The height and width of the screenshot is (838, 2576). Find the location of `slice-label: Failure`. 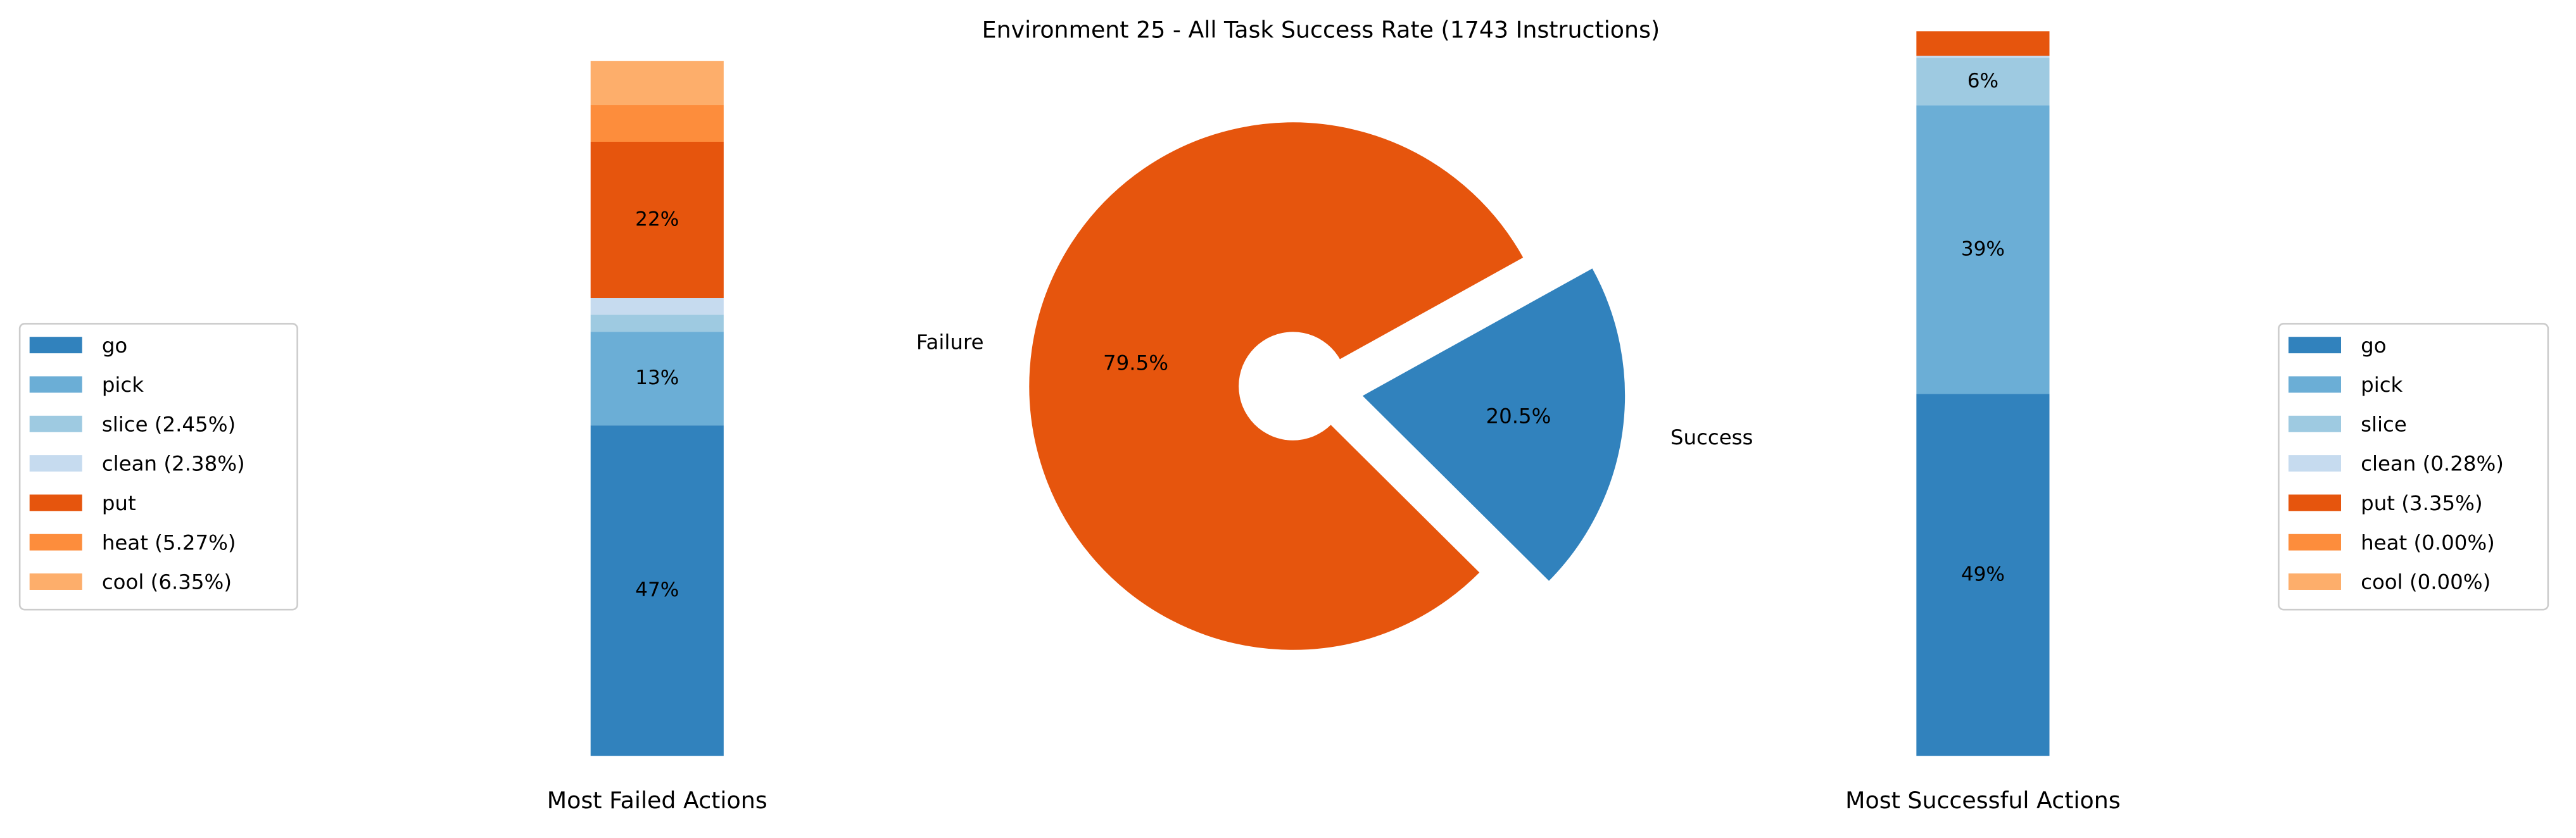

slice-label: Failure is located at coordinates (950, 342).